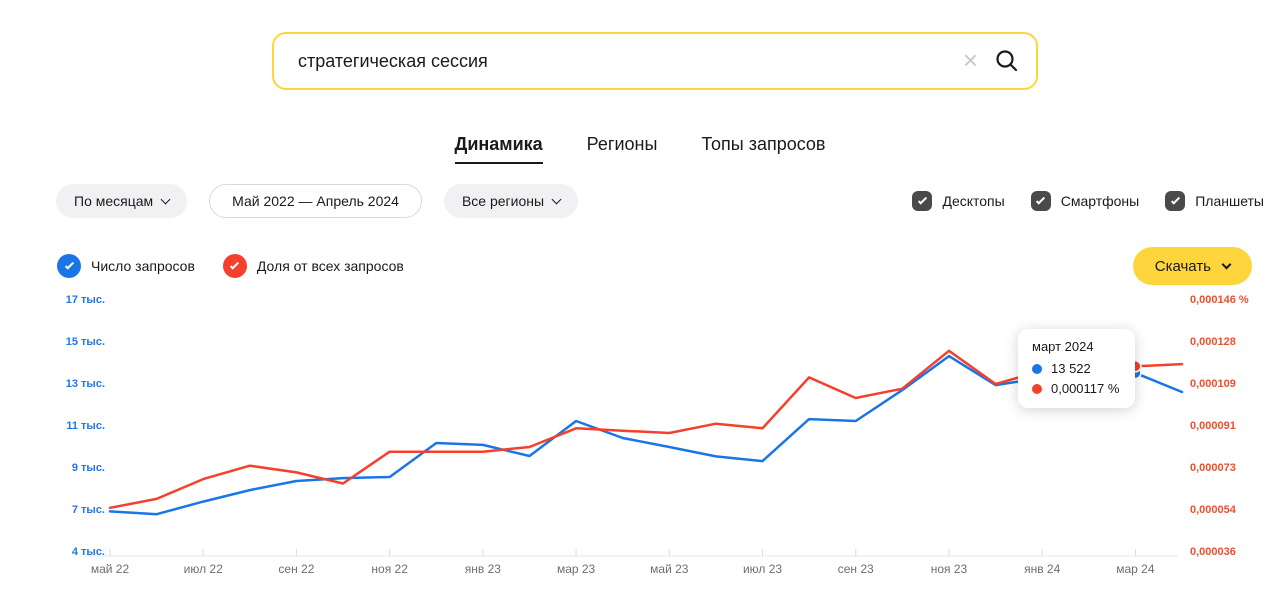 The height and width of the screenshot is (610, 1280). What do you see at coordinates (1213, 552) in the screenshot?
I see `y-axis-label-right: 0,000036` at bounding box center [1213, 552].